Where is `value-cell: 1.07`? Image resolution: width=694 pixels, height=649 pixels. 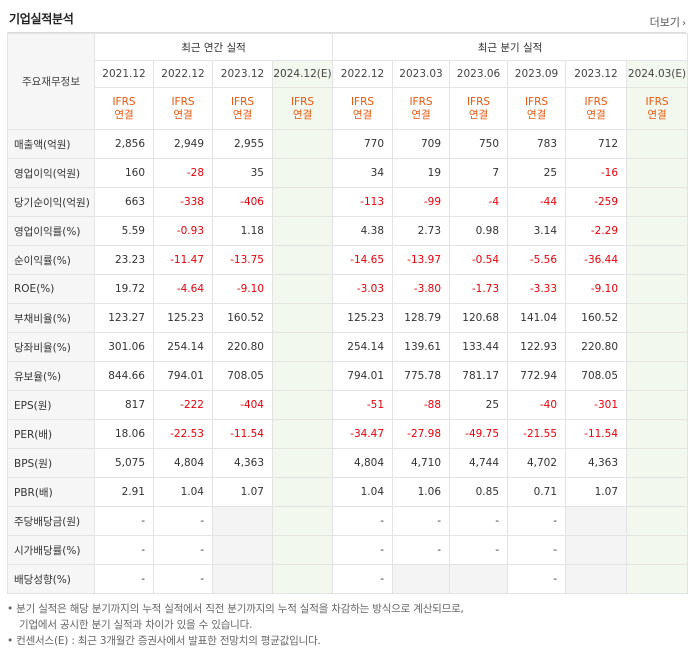 value-cell: 1.07 is located at coordinates (242, 492).